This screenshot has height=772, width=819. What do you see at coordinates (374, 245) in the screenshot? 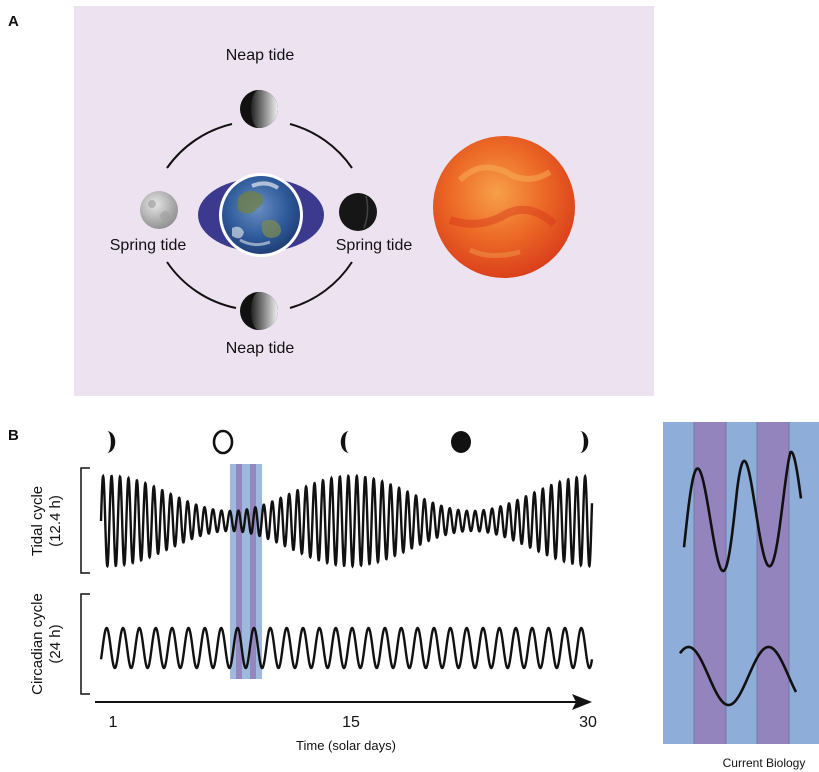
I see `label-spring-right: Spring tide` at bounding box center [374, 245].